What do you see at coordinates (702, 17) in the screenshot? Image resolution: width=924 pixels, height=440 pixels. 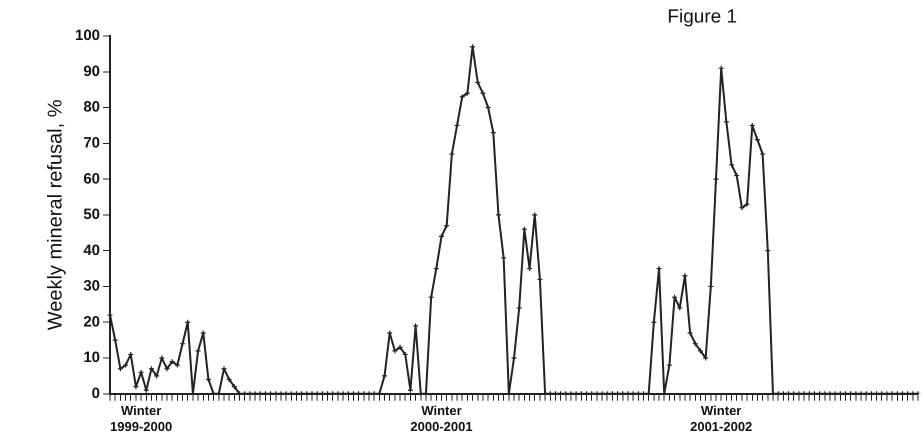 I see `chart-title: Figure 1` at bounding box center [702, 17].